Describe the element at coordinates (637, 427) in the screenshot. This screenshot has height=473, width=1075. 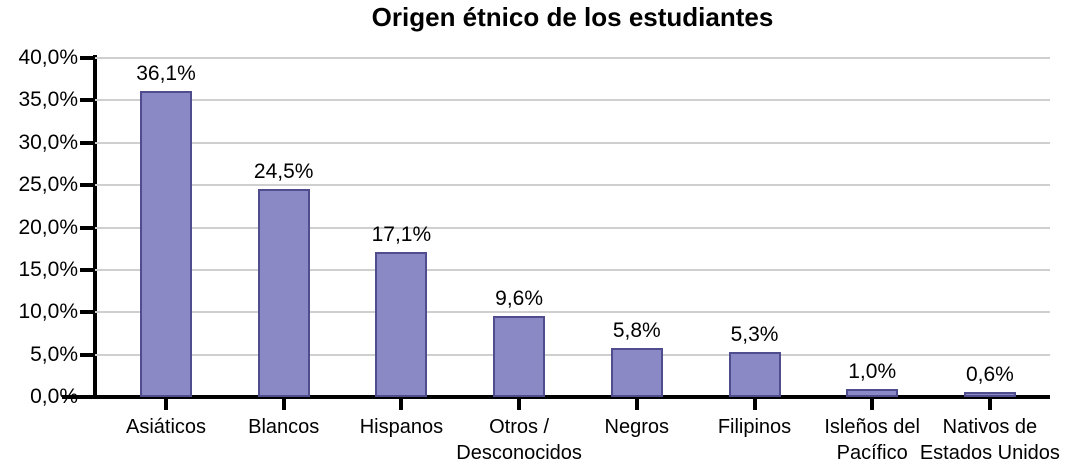
I see `x-axis-label-negros: Negros` at that location.